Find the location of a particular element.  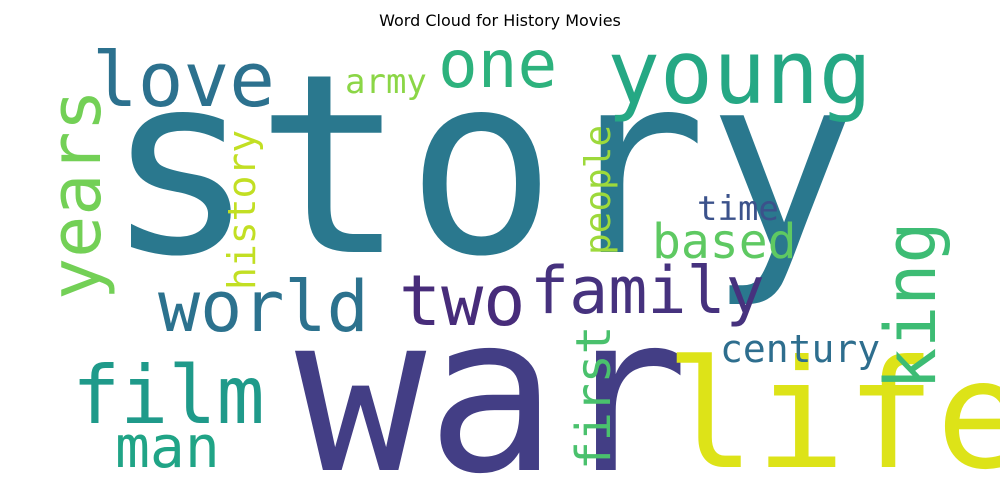

word-history: history is located at coordinates (242, 210).